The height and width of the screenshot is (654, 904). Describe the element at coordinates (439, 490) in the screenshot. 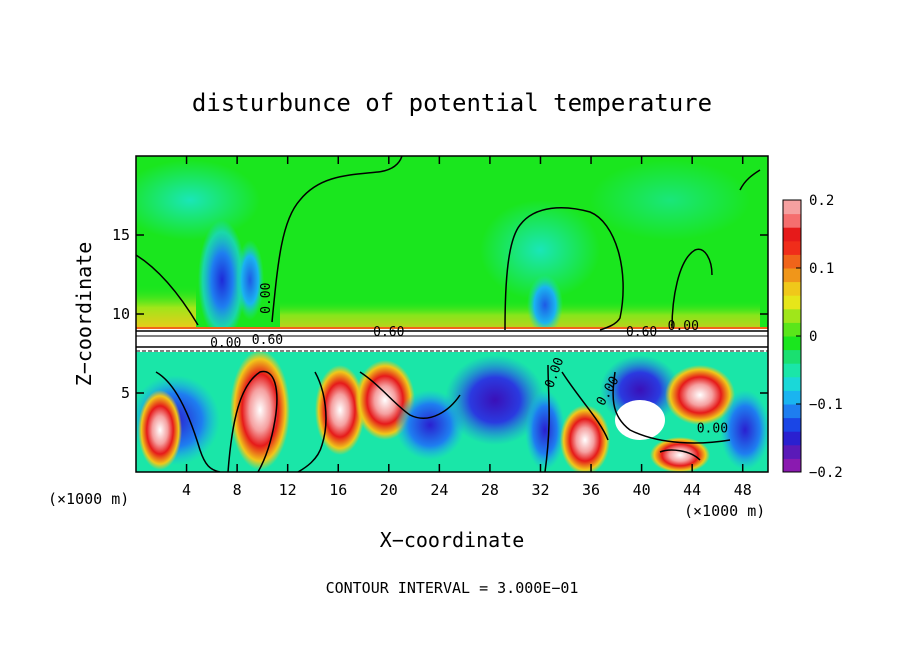

I see `x-tick-label: 24` at that location.